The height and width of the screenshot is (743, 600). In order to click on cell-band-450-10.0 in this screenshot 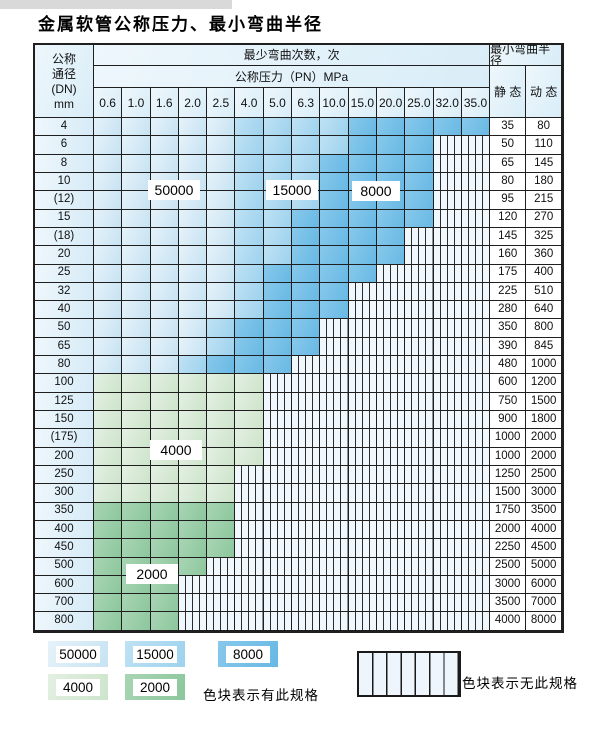, I will do `click(334, 548)`.